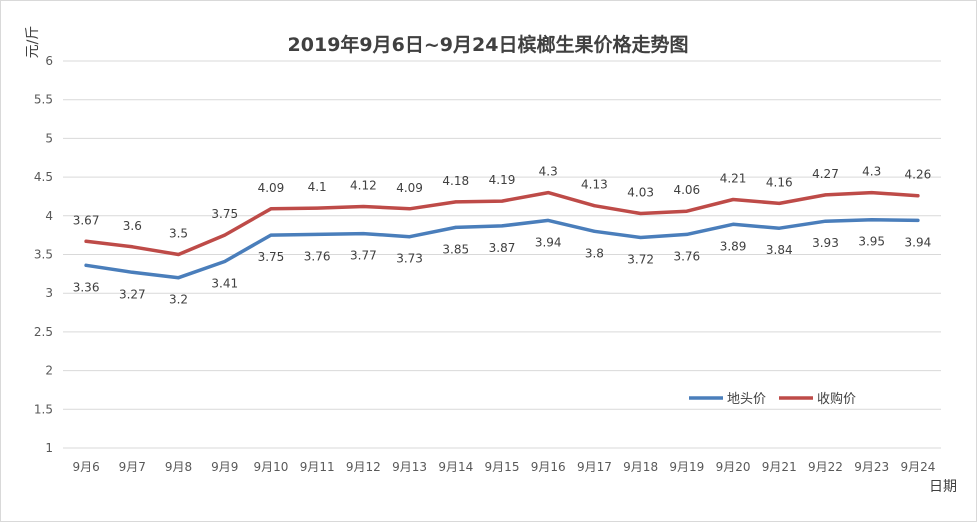  Describe the element at coordinates (455, 249) in the screenshot. I see `data-label: 3.85` at that location.